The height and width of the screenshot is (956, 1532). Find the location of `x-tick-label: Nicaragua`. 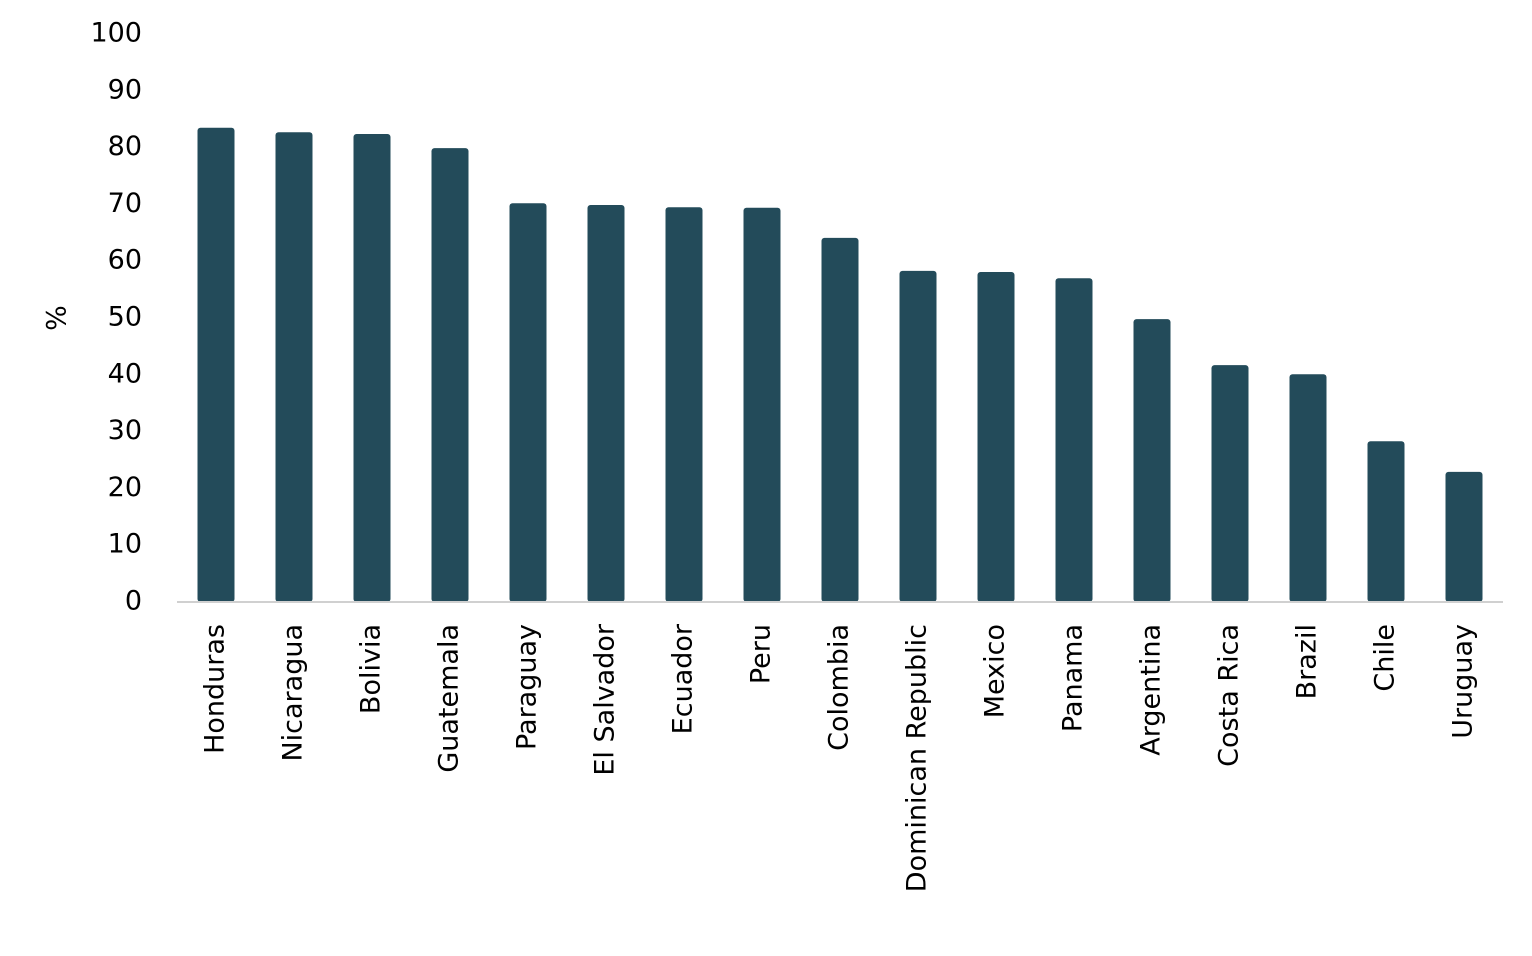

x-tick-label: Nicaragua is located at coordinates (293, 693).